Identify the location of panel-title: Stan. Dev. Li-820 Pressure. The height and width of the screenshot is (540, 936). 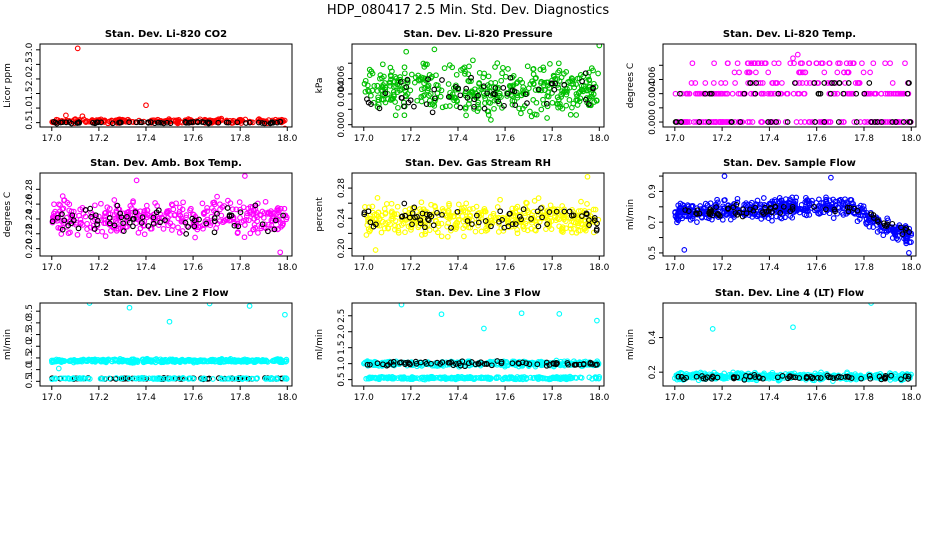
(478, 34).